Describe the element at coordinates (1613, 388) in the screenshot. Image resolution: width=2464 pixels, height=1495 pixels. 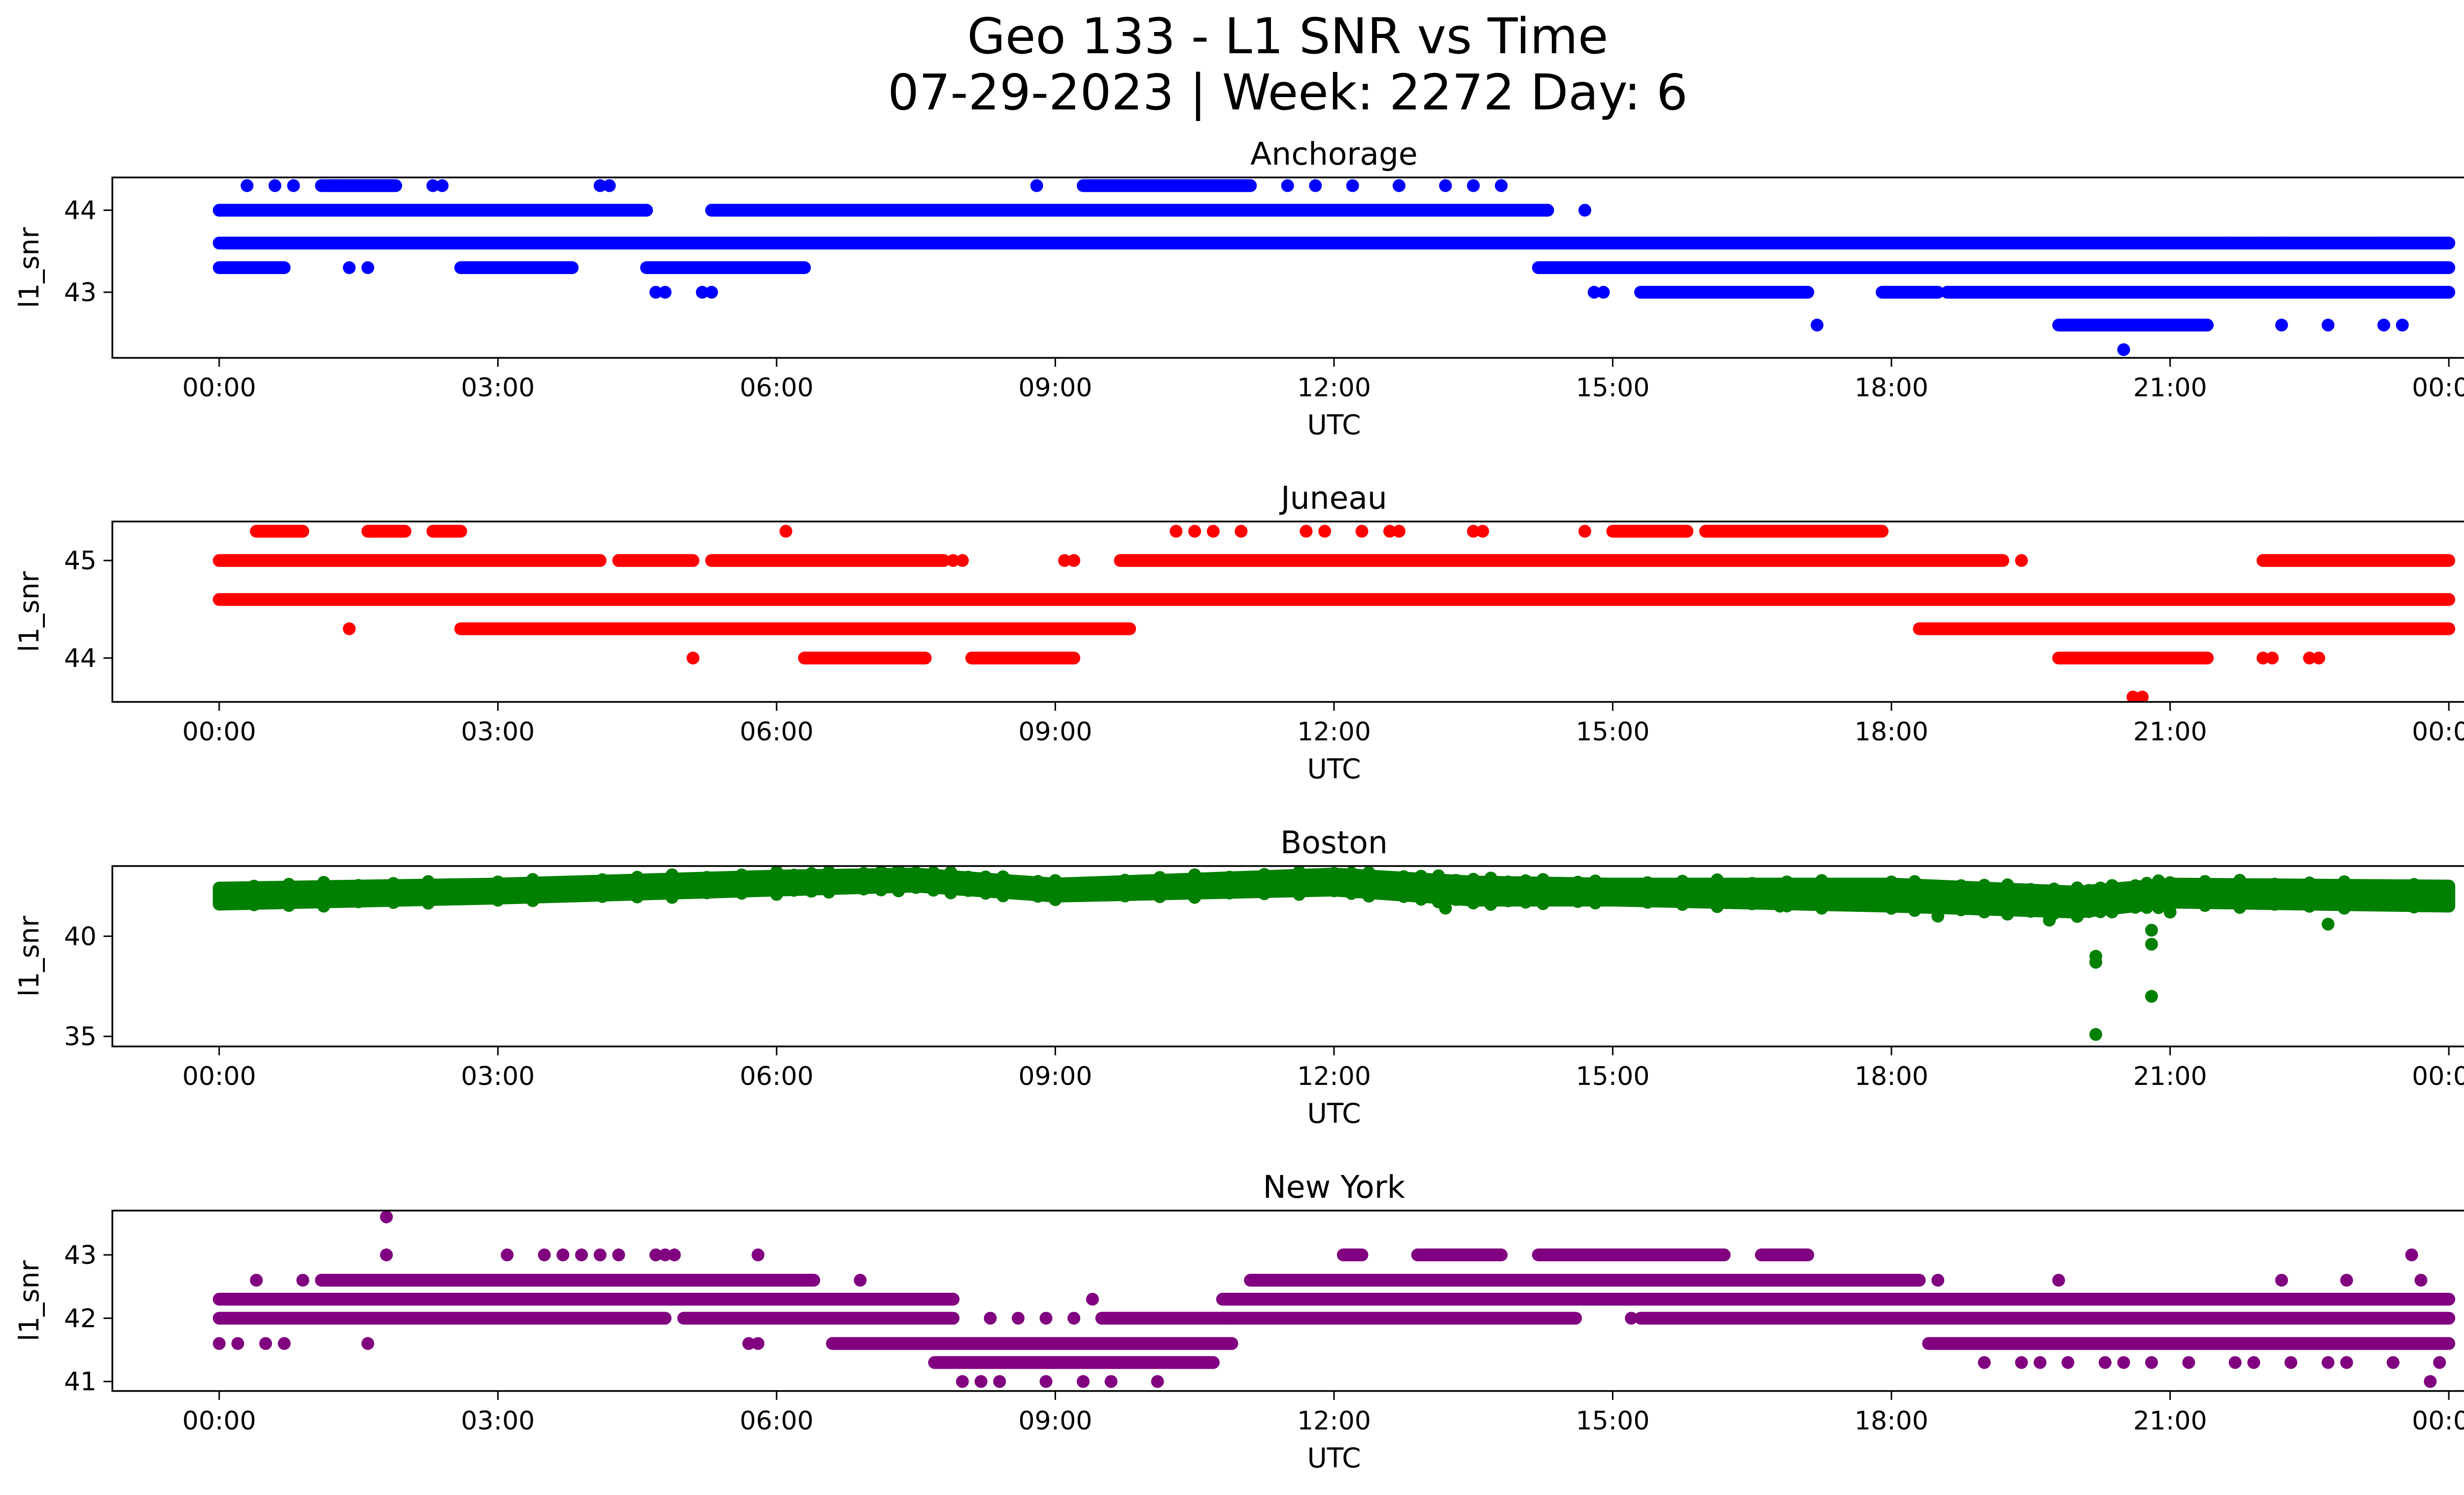
I see `x-tick-label: 15:00` at that location.